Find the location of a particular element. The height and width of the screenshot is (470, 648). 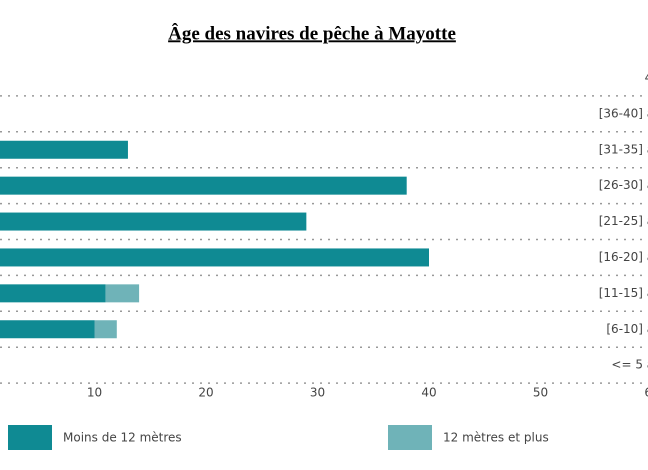

x-tick-label: 20 is located at coordinates (205, 393).